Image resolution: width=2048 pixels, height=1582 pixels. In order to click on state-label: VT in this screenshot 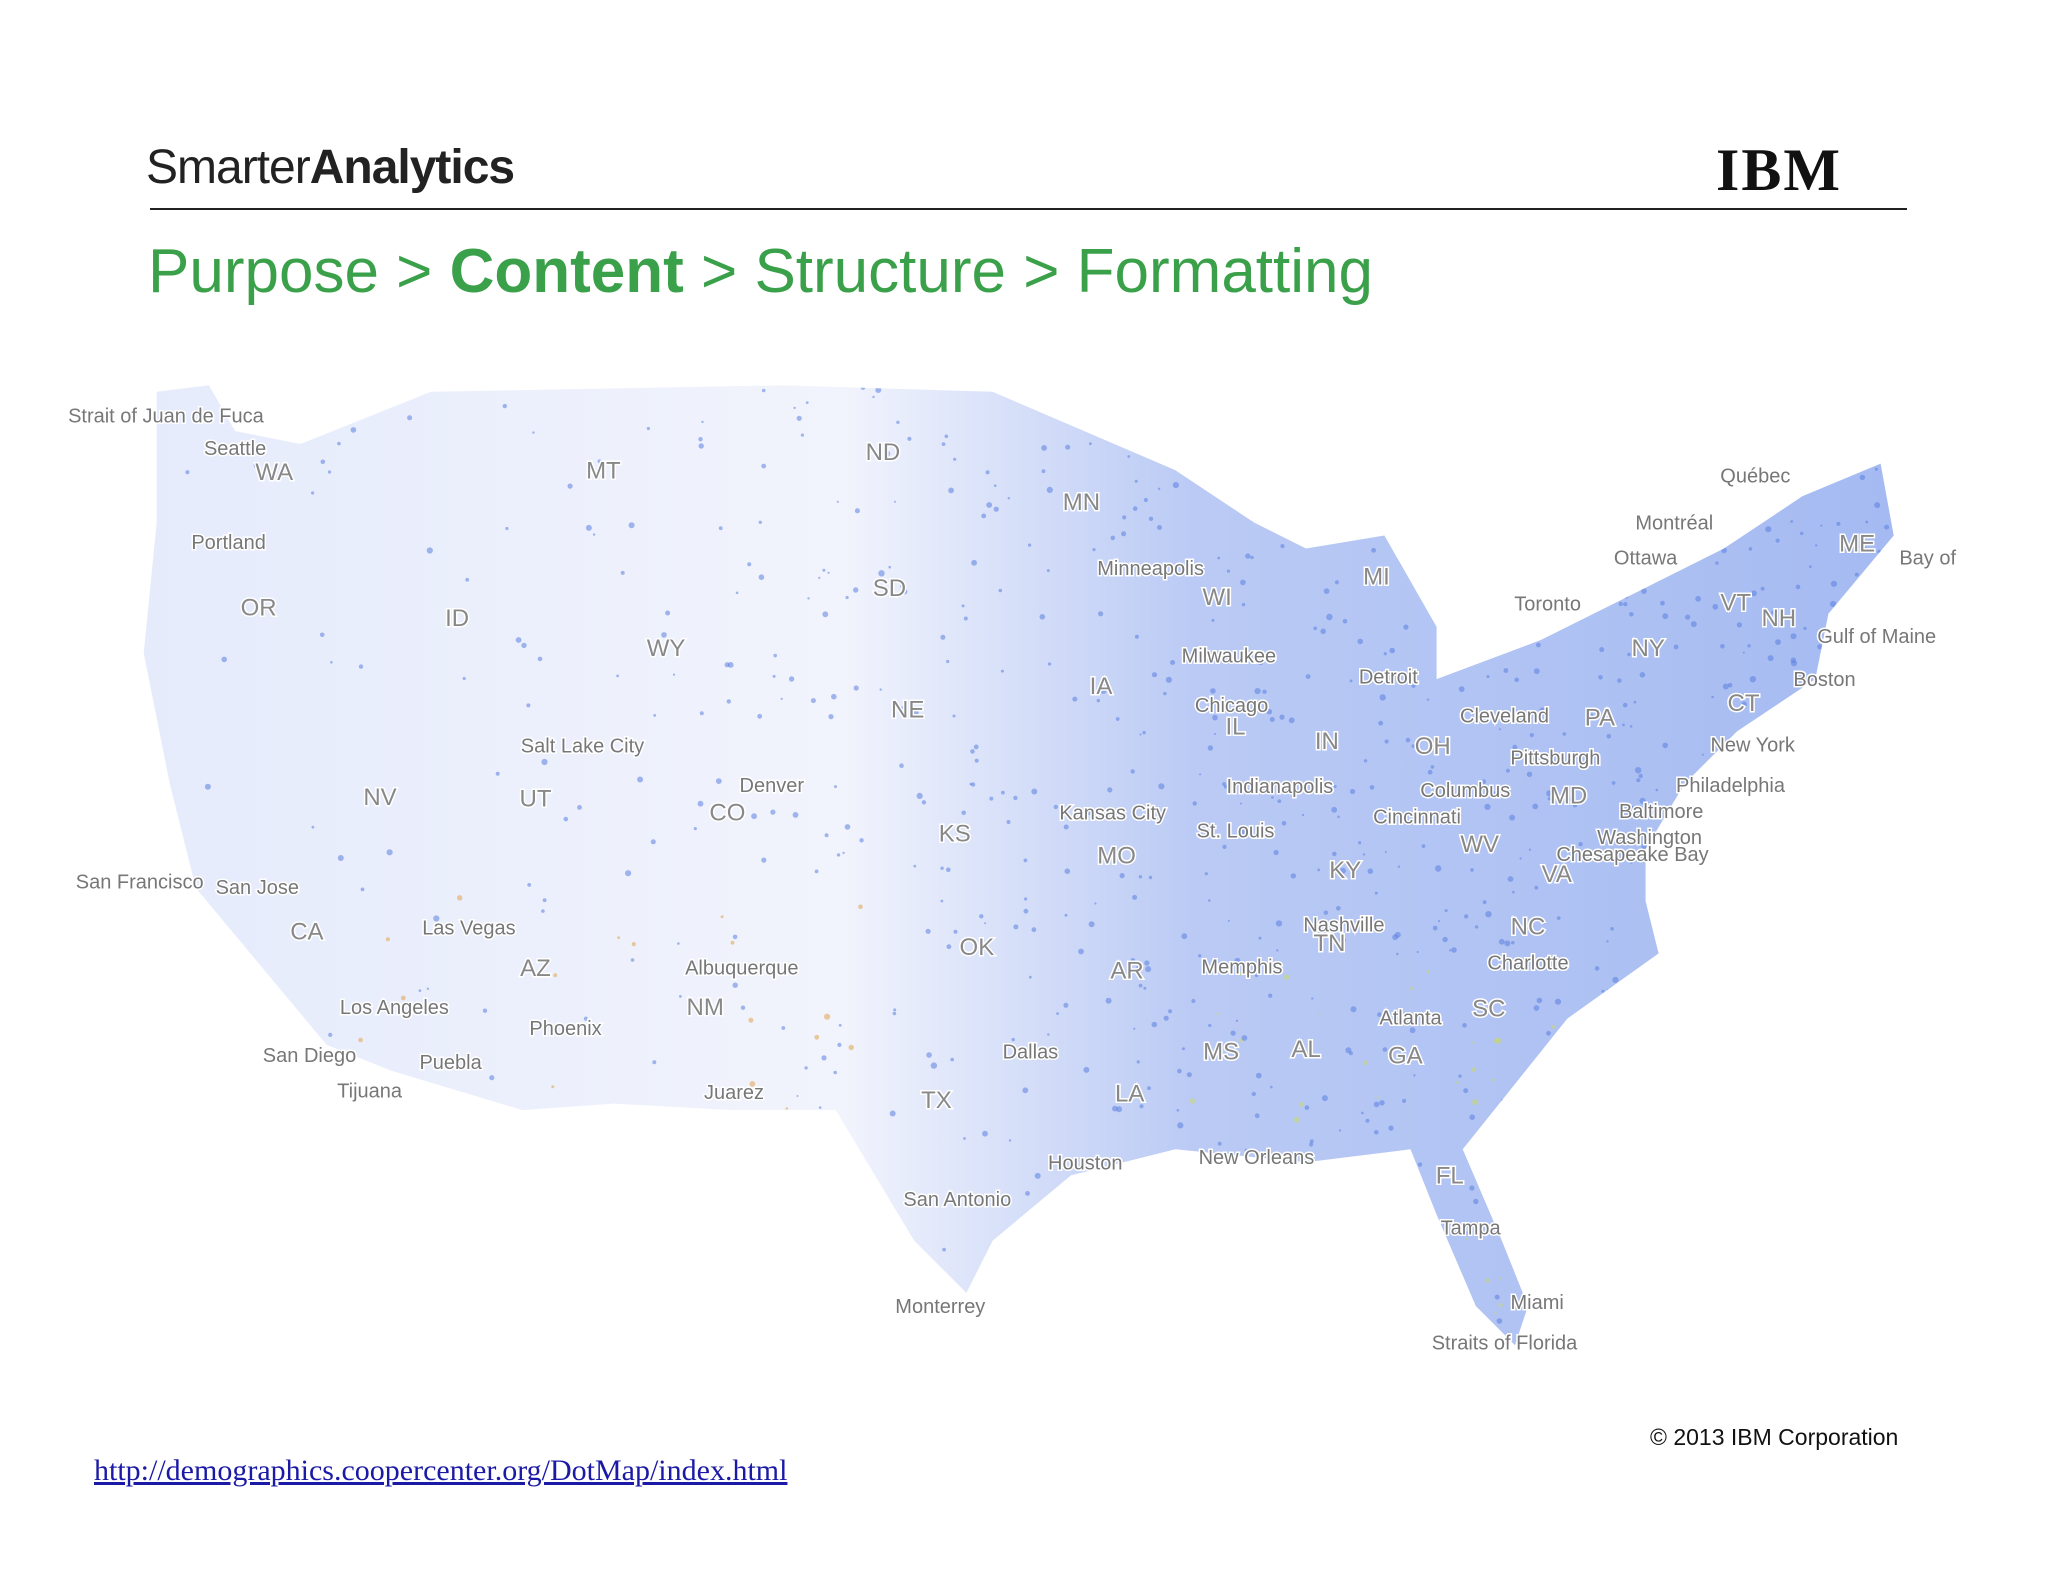, I will do `click(1735, 602)`.